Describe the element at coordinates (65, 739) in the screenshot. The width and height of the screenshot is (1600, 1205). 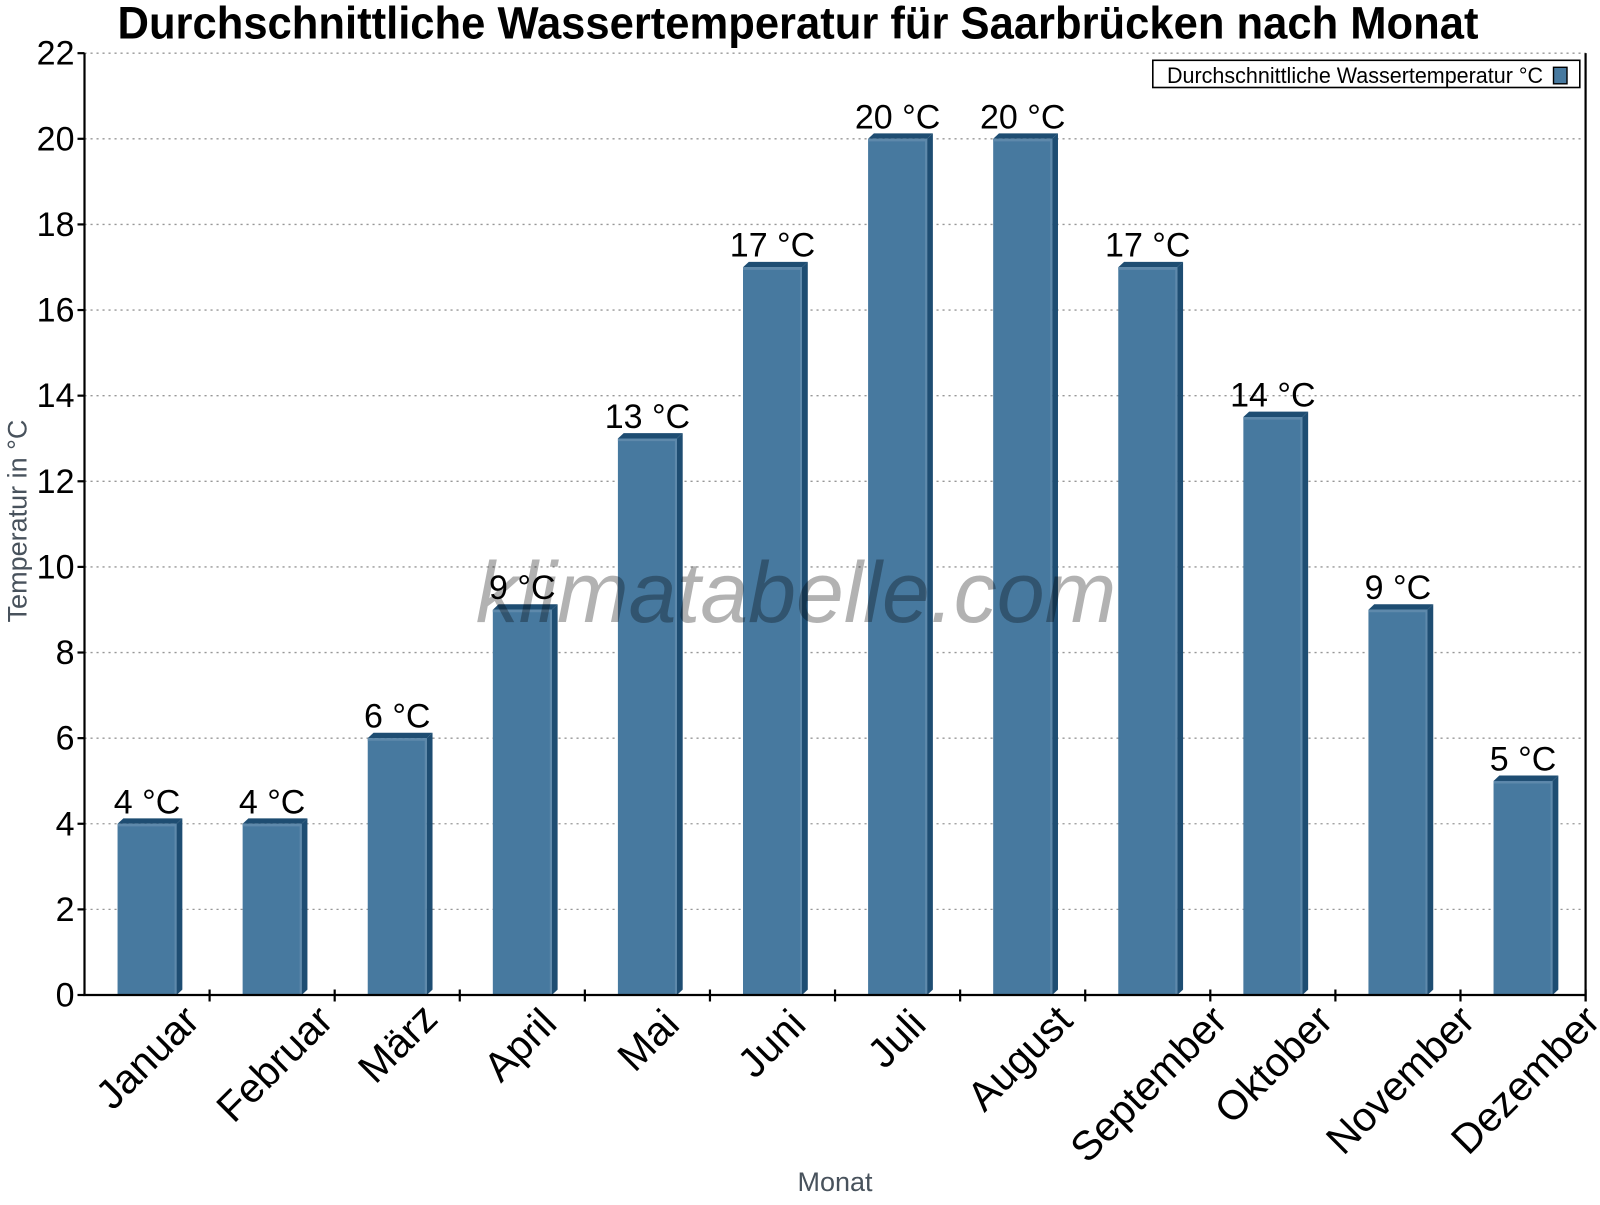
I see `svg-text: 6` at that location.